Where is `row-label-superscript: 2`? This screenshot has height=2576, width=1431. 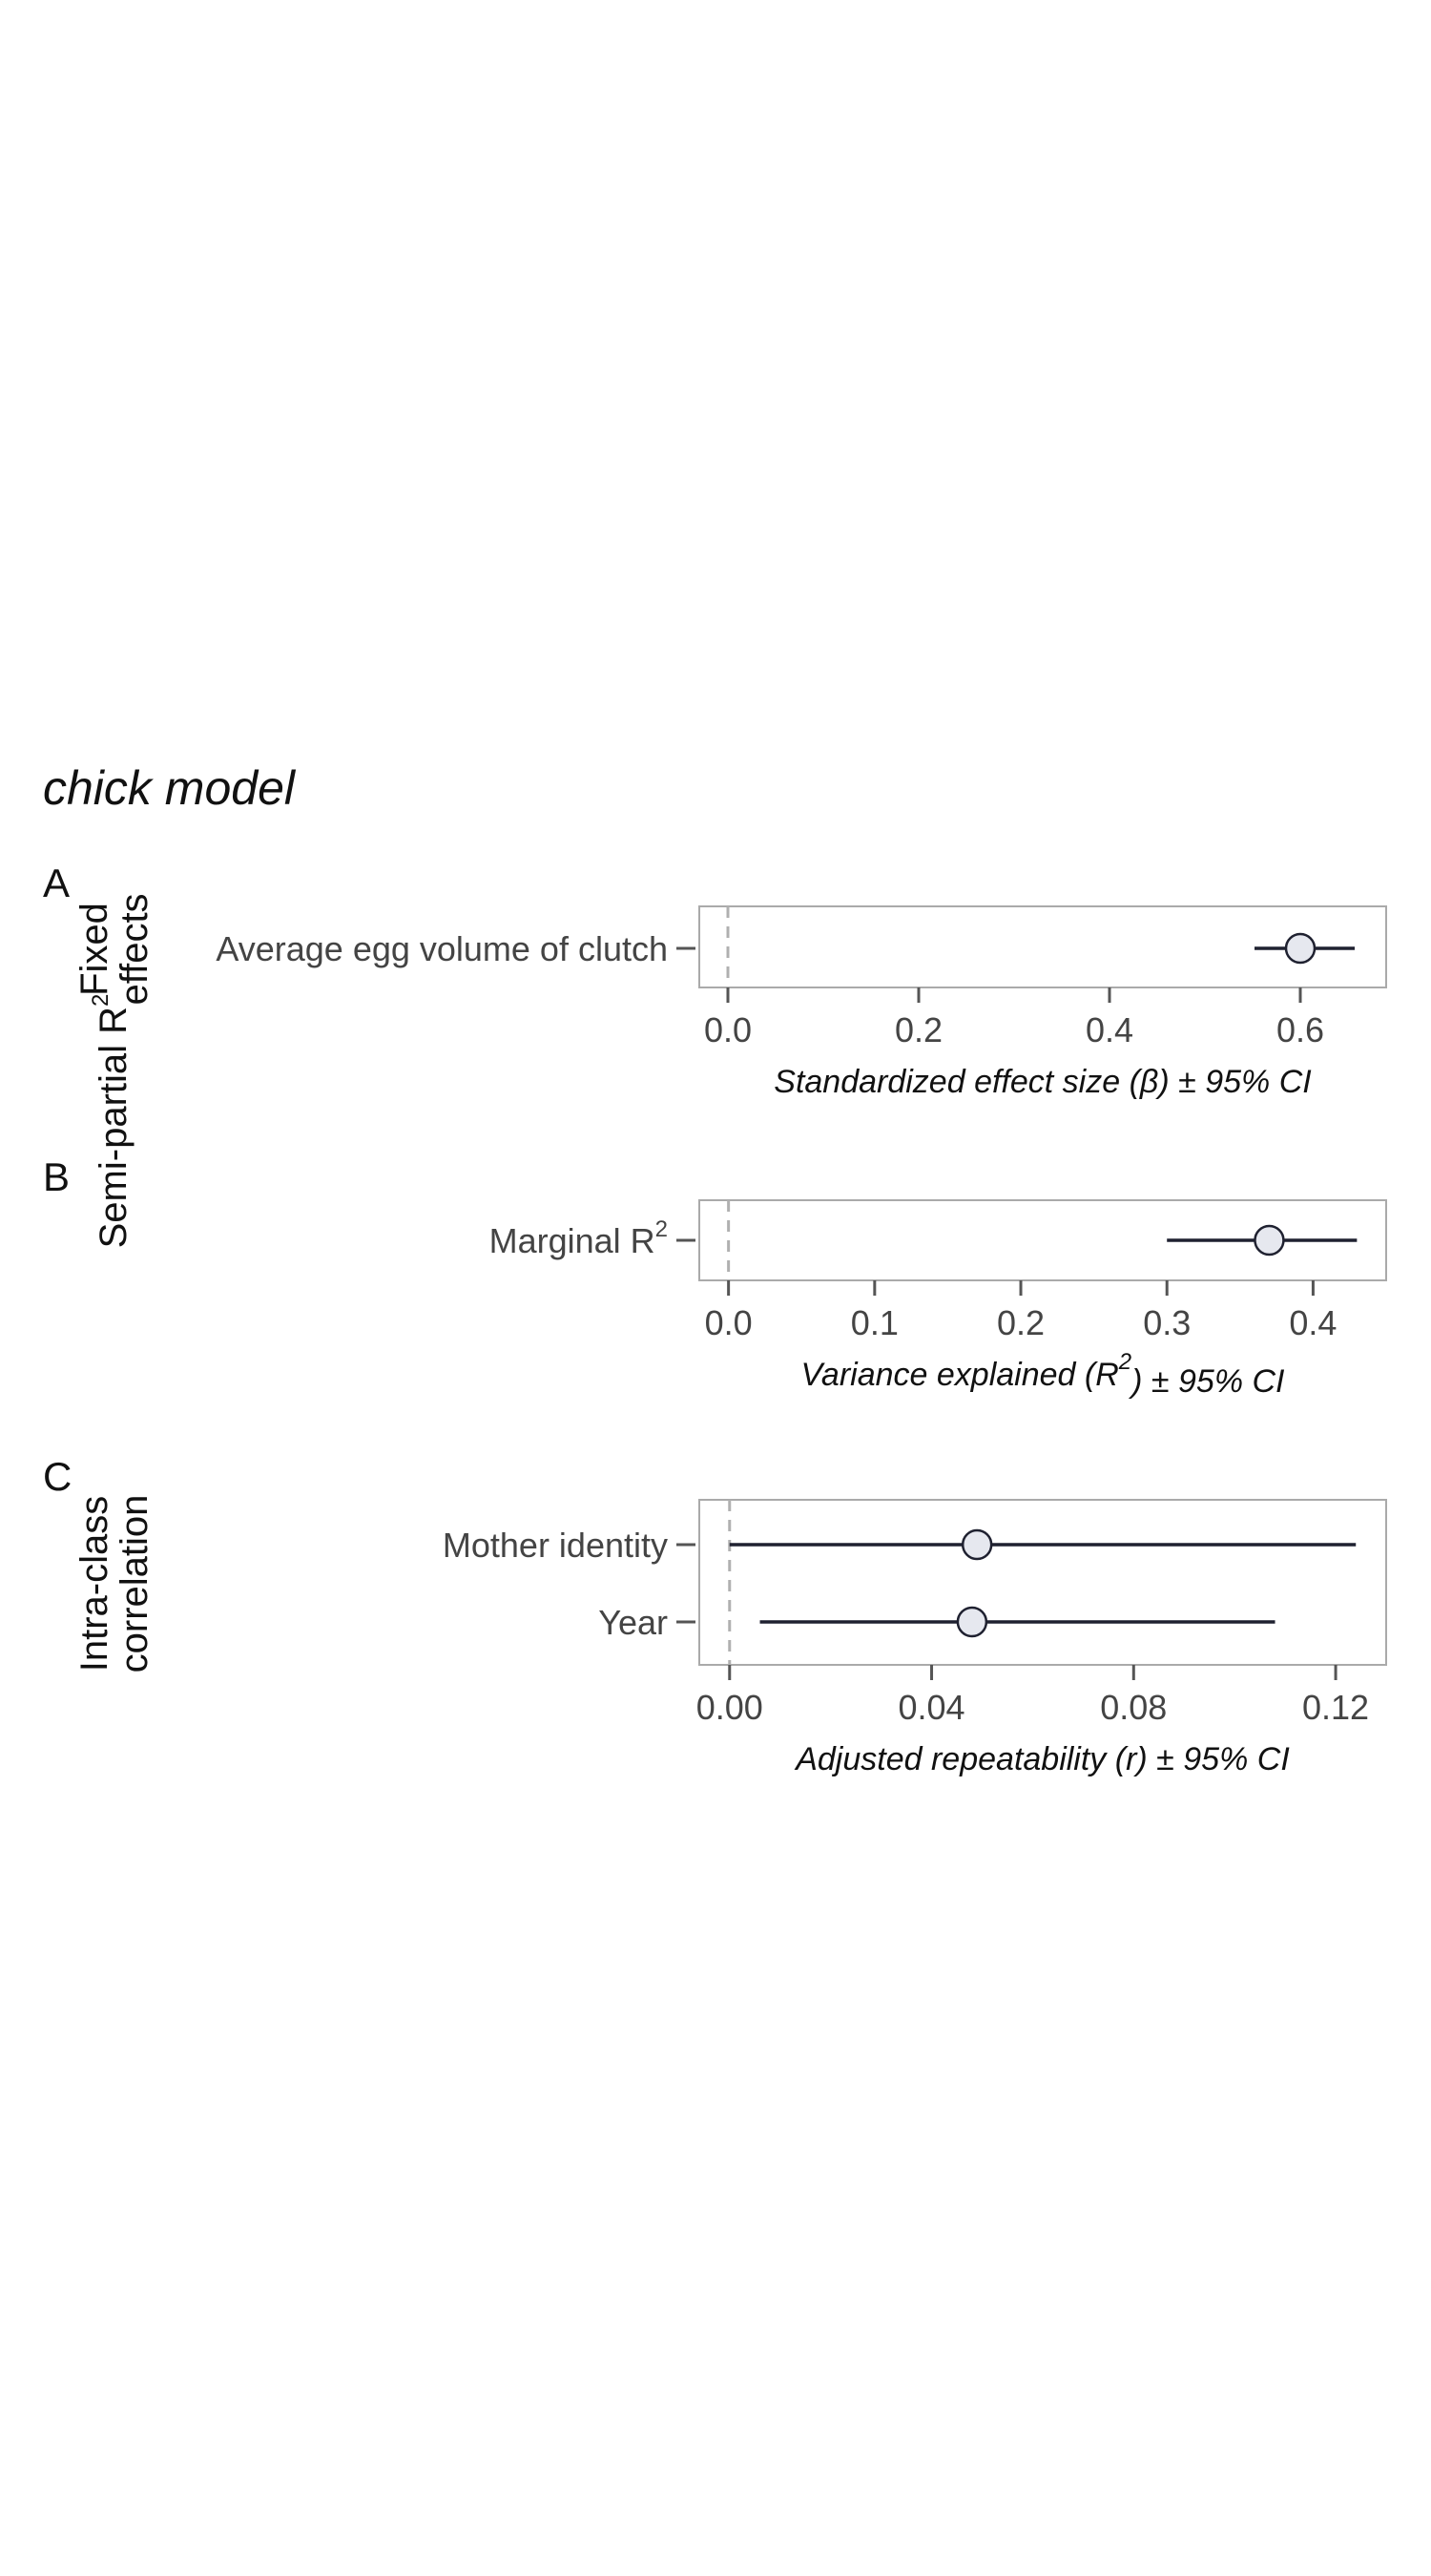 row-label-superscript: 2 is located at coordinates (661, 1229).